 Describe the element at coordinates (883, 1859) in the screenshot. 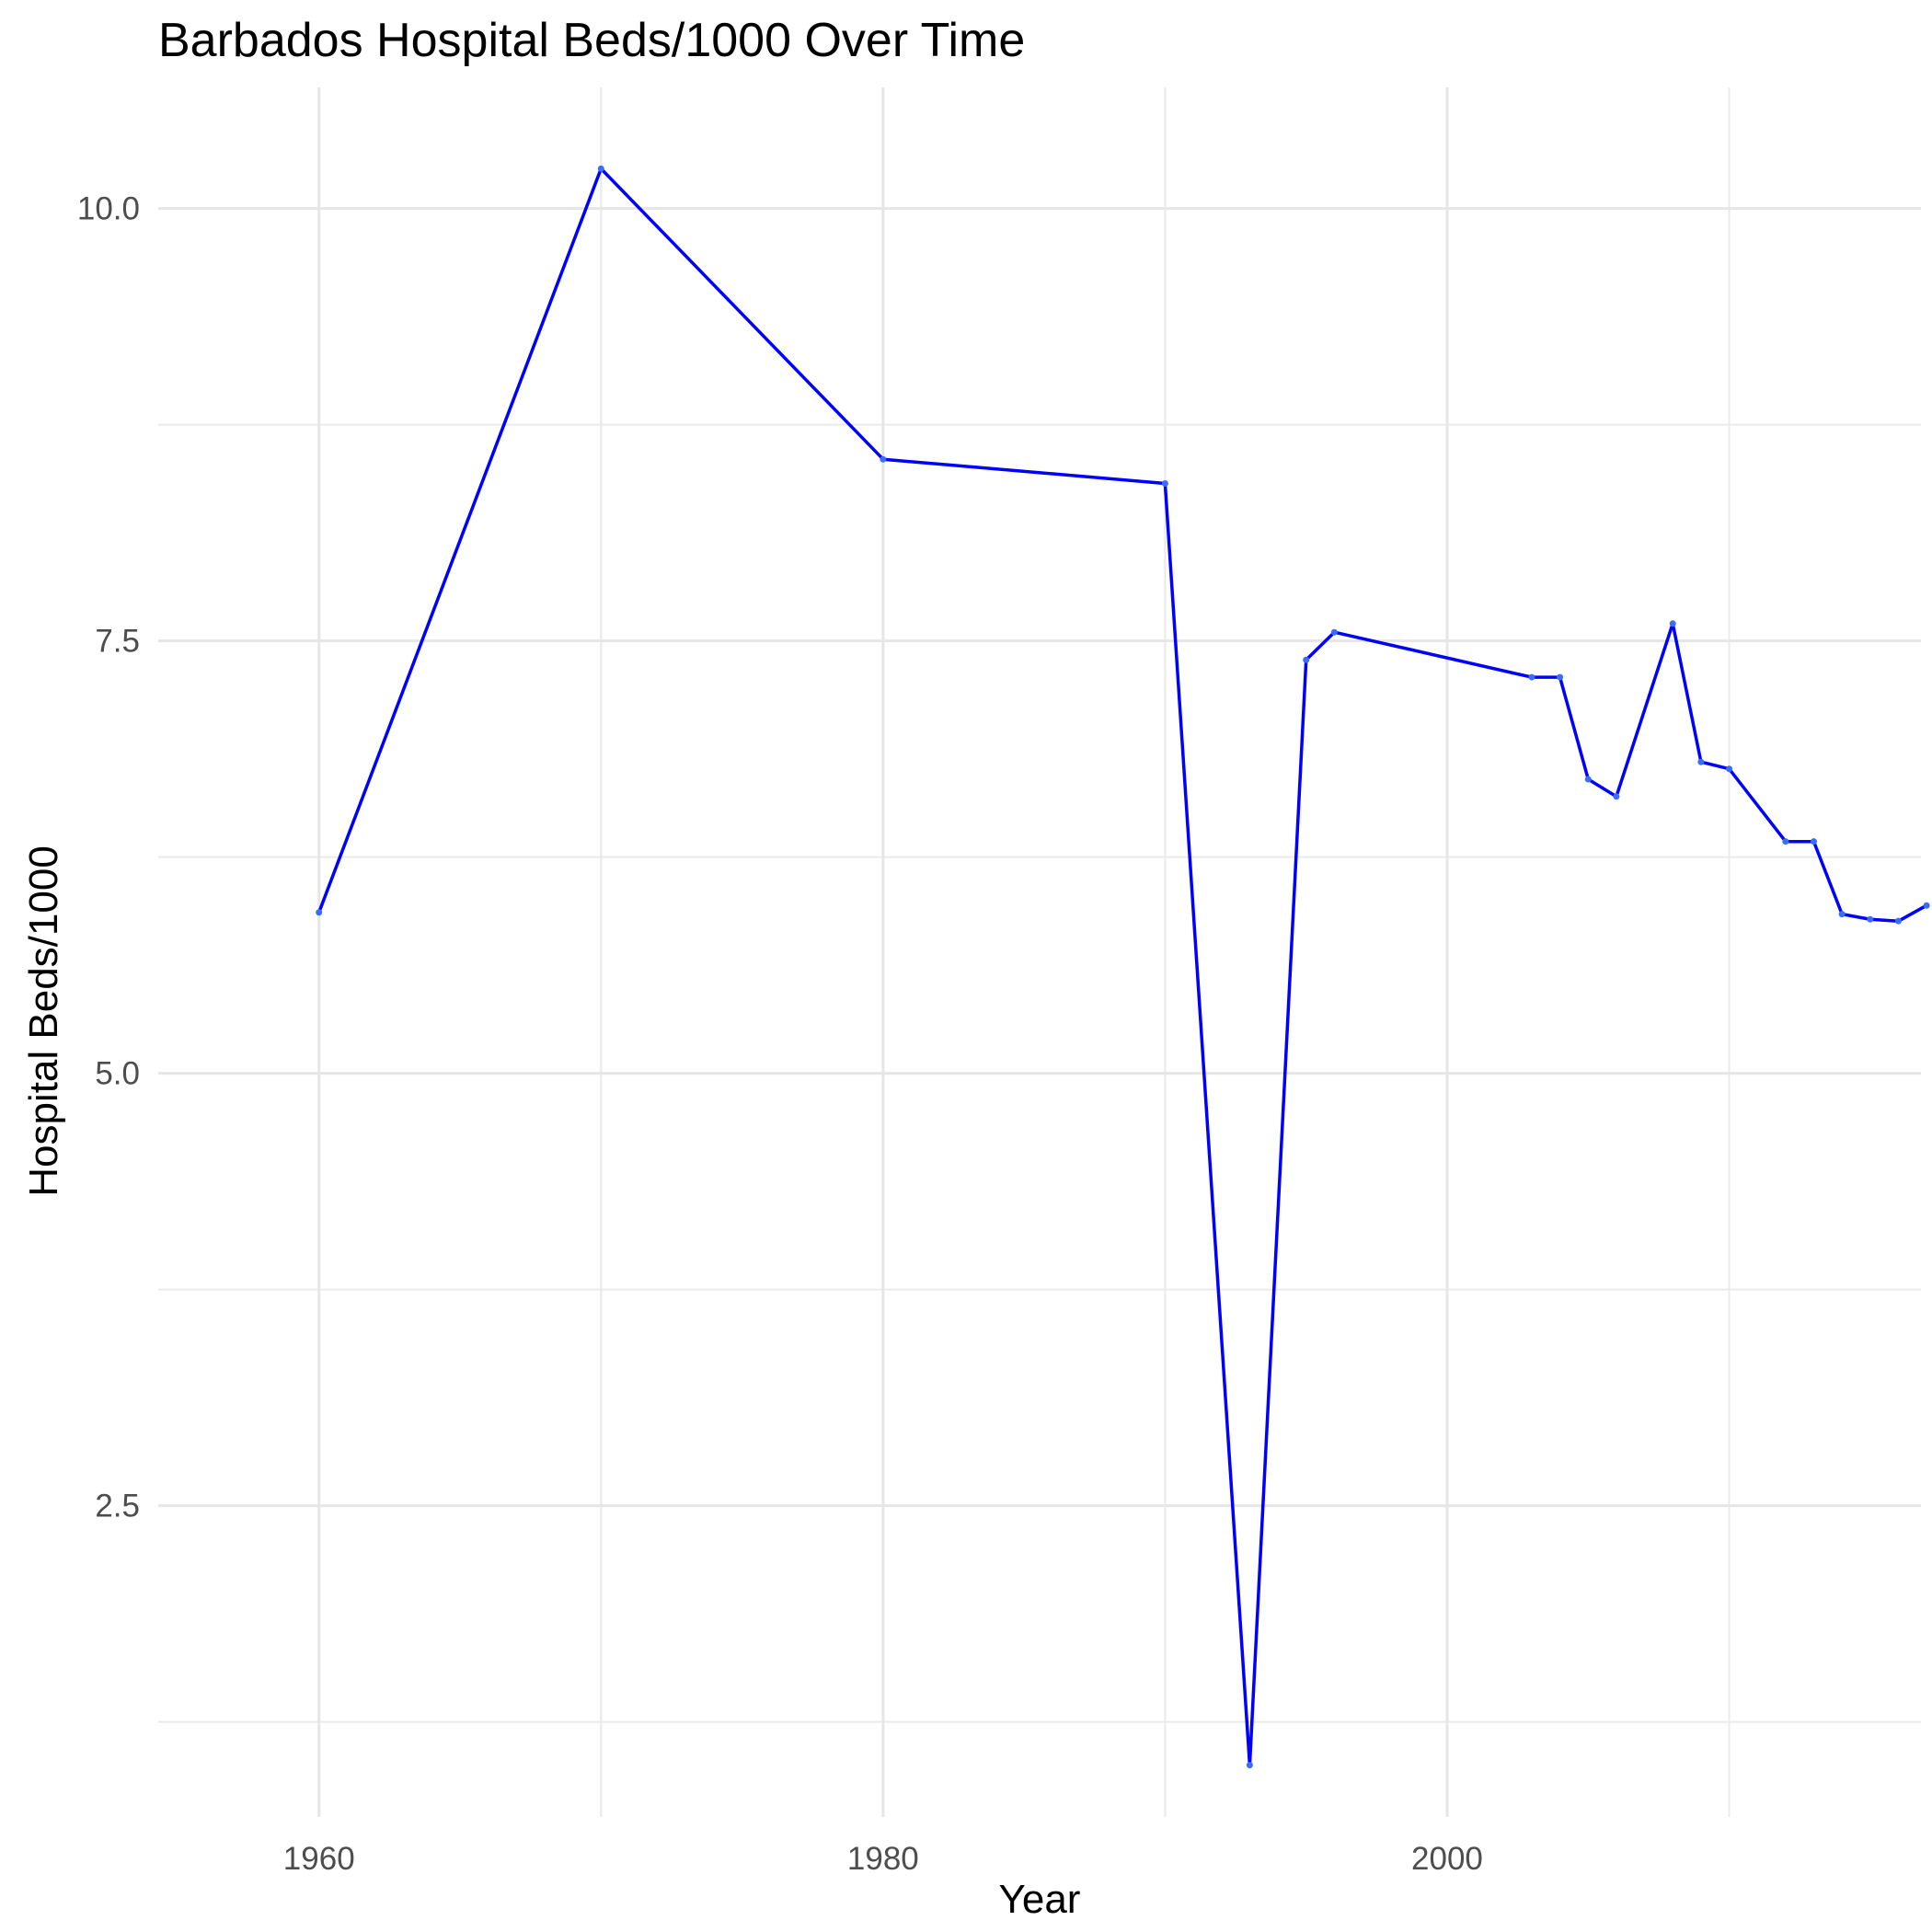

I see `x-tick-label: 1980` at that location.